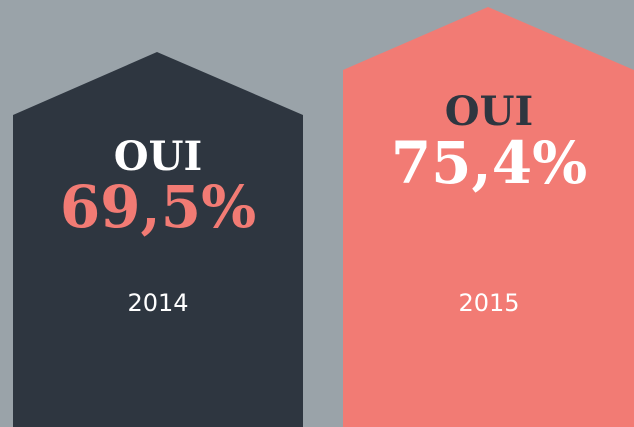  What do you see at coordinates (157, 303) in the screenshot?
I see `panel-year: 2014` at bounding box center [157, 303].